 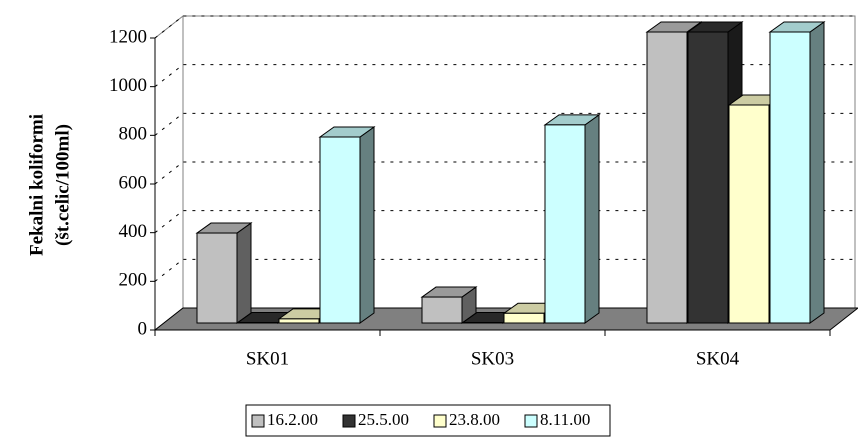 I want to click on y-axis-title-line: (št.celic/100ml), so click(x=62, y=185).